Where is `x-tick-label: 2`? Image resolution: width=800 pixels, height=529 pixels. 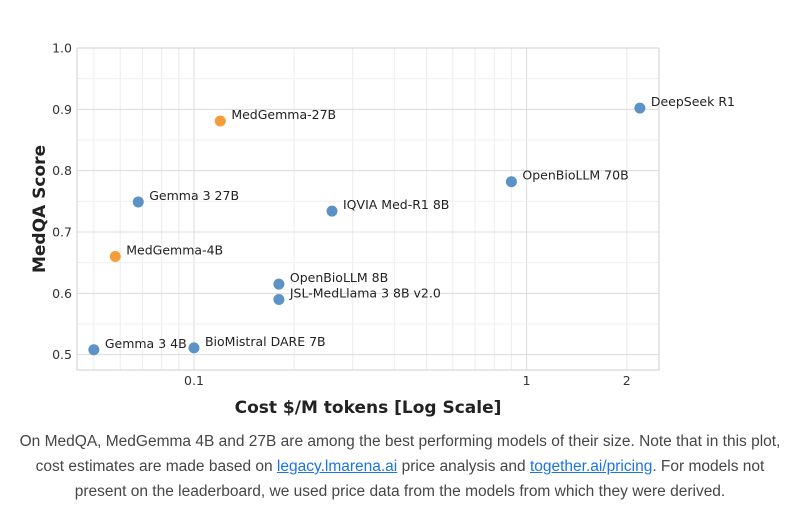 x-tick-label: 2 is located at coordinates (627, 380).